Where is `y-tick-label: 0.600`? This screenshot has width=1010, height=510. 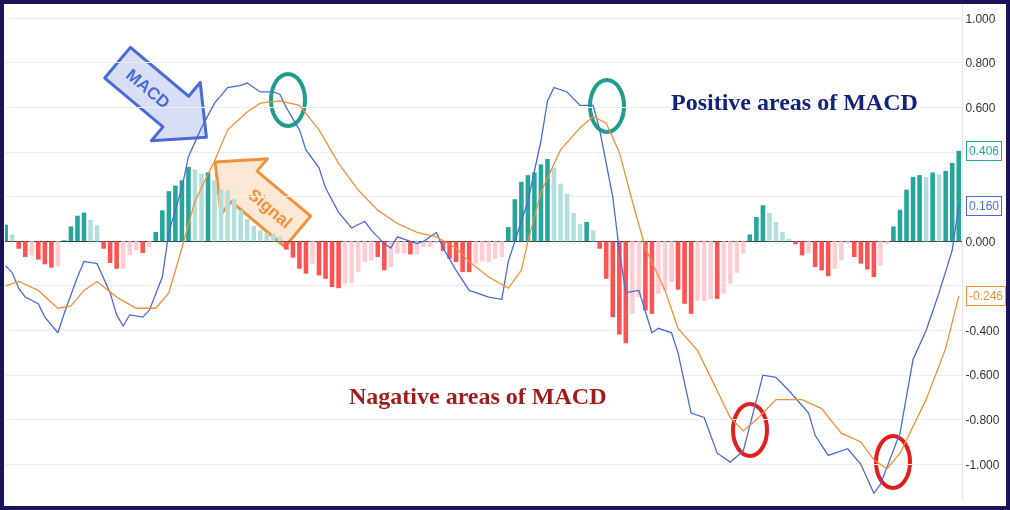 y-tick-label: 0.600 is located at coordinates (980, 107).